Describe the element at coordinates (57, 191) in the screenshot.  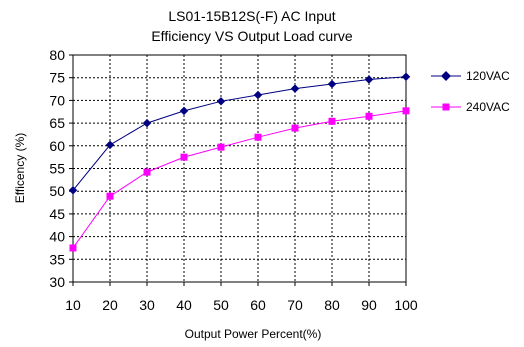
I see `y-tick-label: 50` at that location.